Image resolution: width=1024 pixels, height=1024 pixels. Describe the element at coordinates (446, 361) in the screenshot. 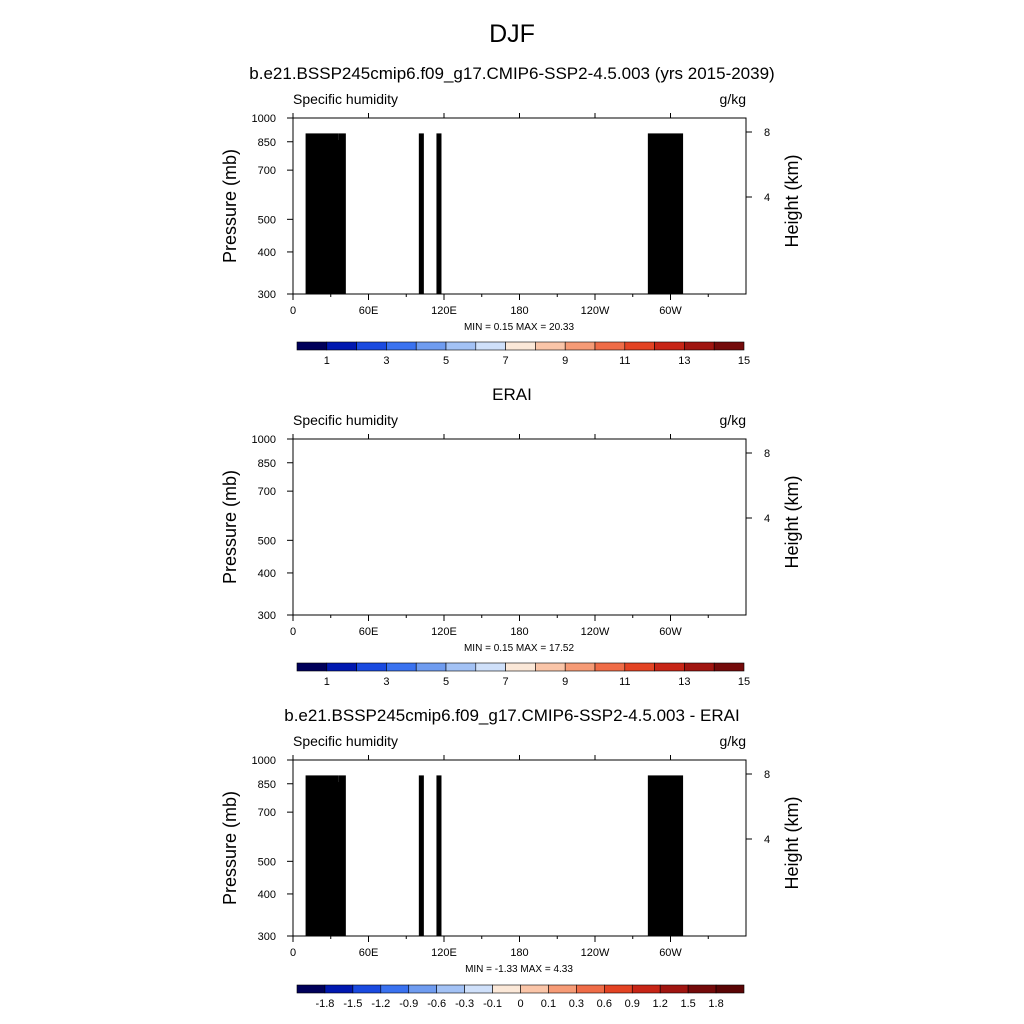

I see `colorbar-label: 5` at that location.